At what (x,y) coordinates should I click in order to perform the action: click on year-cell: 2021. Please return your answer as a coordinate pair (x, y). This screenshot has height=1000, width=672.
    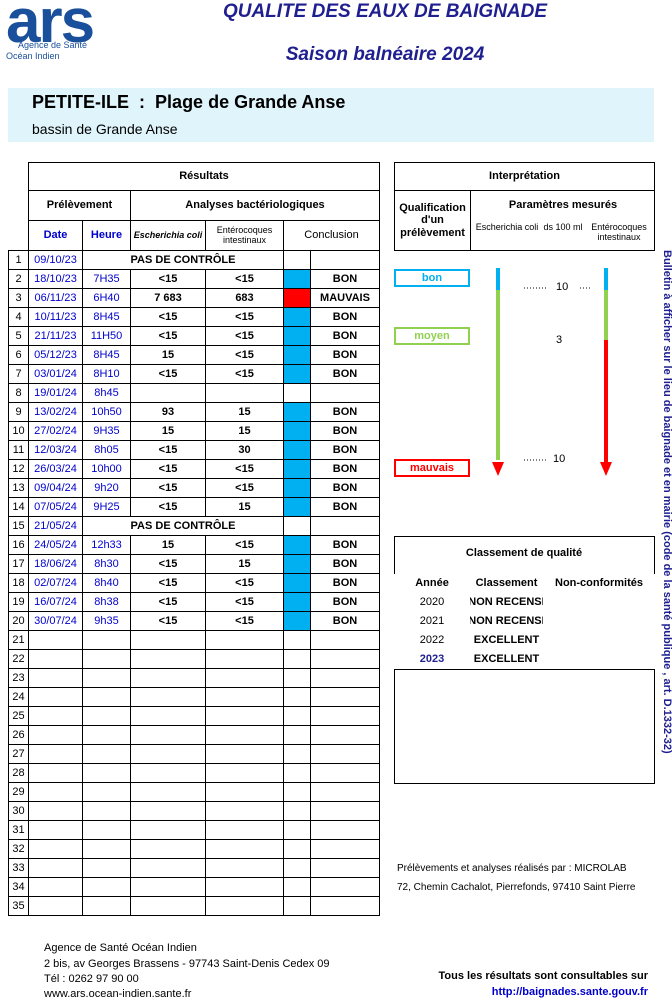
    Looking at the image, I should click on (432, 622).